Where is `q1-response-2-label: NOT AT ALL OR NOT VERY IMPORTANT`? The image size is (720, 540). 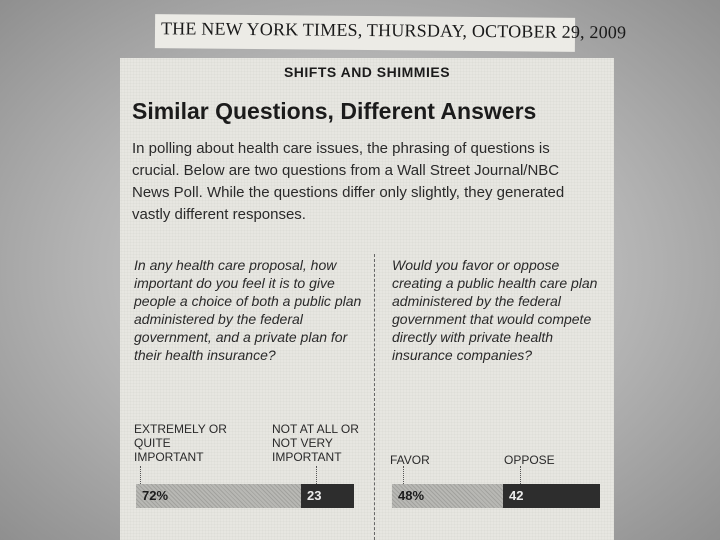 q1-response-2-label: NOT AT ALL OR NOT VERY IMPORTANT is located at coordinates (315, 443).